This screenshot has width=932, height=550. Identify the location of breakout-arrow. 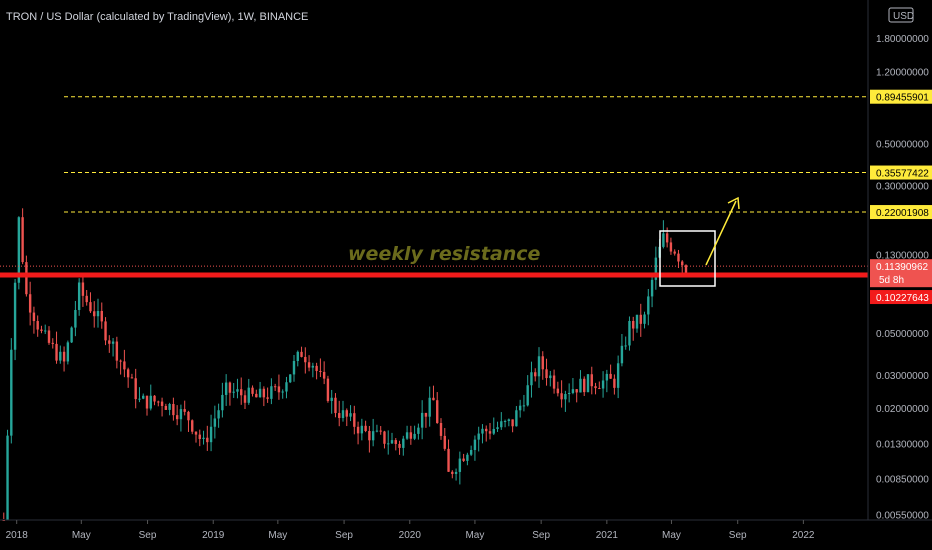
(721, 233).